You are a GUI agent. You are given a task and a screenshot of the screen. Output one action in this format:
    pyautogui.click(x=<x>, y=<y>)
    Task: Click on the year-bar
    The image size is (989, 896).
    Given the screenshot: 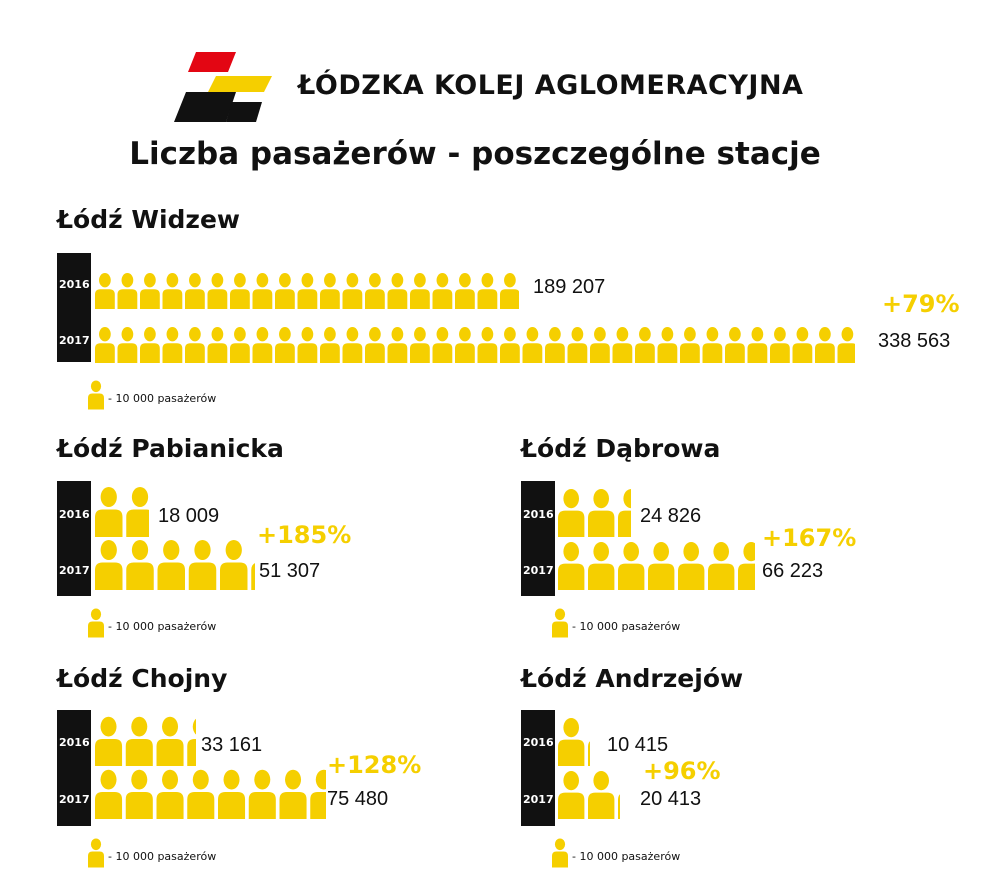 What is the action you would take?
    pyautogui.click(x=538, y=768)
    